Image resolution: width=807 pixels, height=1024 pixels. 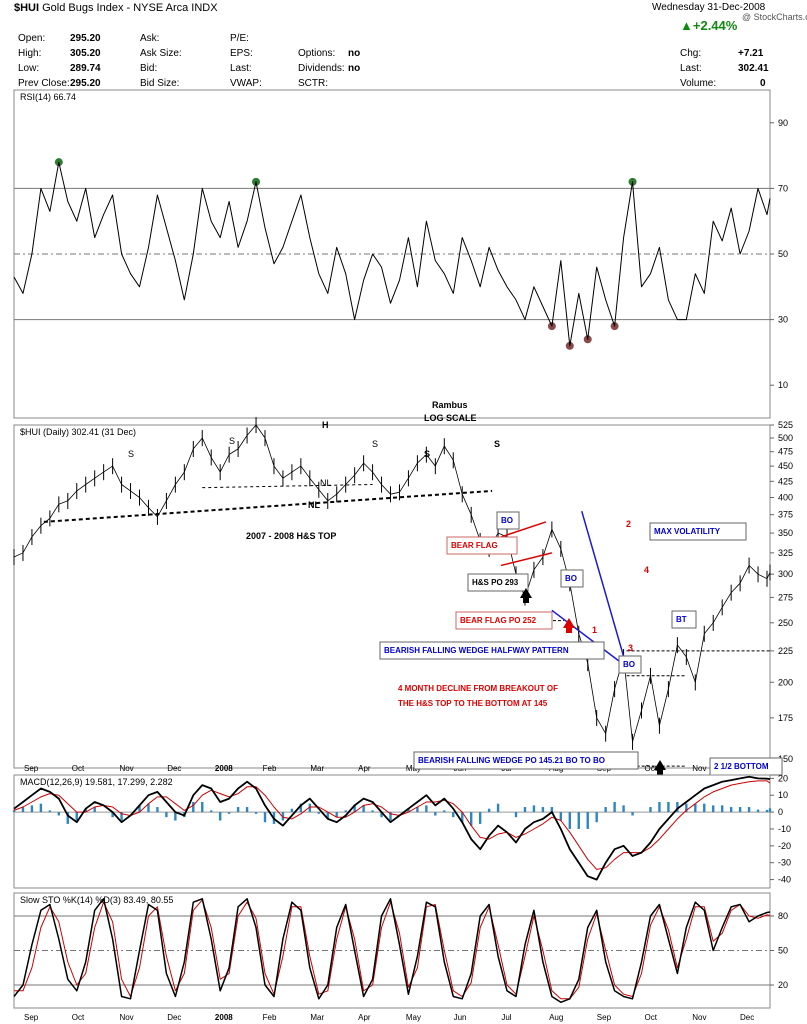 I want to click on price-axis-tick-label: 200, so click(x=785, y=682).